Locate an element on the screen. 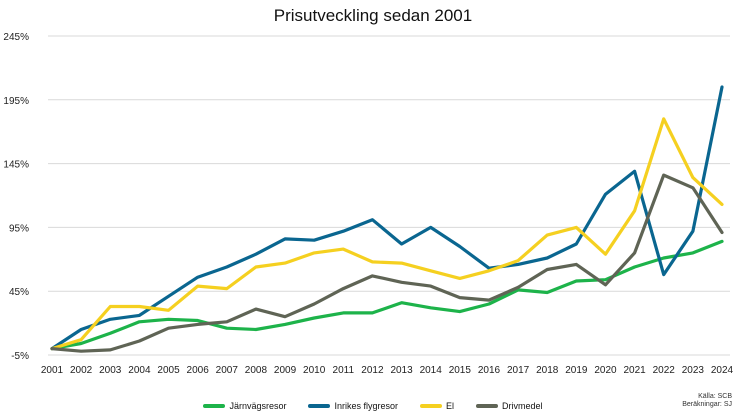 The height and width of the screenshot is (420, 746). x-tick-label: 2014 is located at coordinates (431, 370).